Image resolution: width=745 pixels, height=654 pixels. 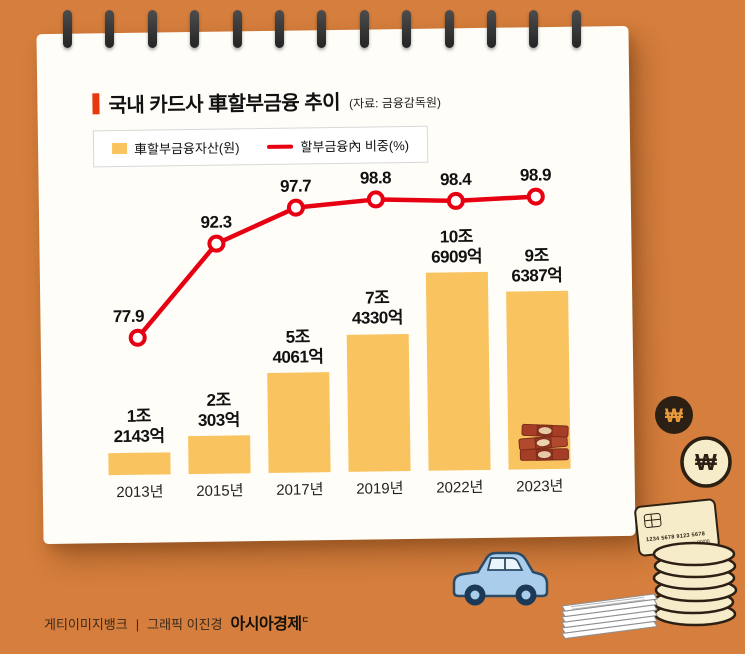 I want to click on won-coin-dark-icon: ₩, so click(x=674, y=415).